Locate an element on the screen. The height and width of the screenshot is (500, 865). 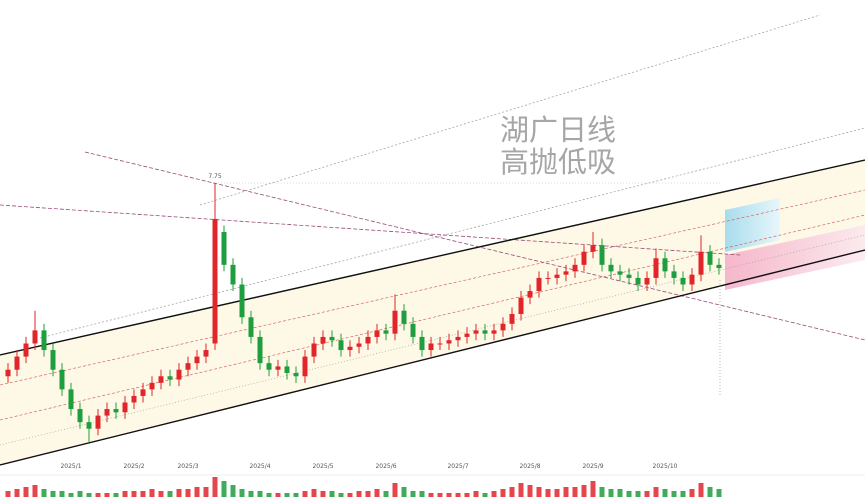
x-tick-label: 2025/3 is located at coordinates (187, 466).